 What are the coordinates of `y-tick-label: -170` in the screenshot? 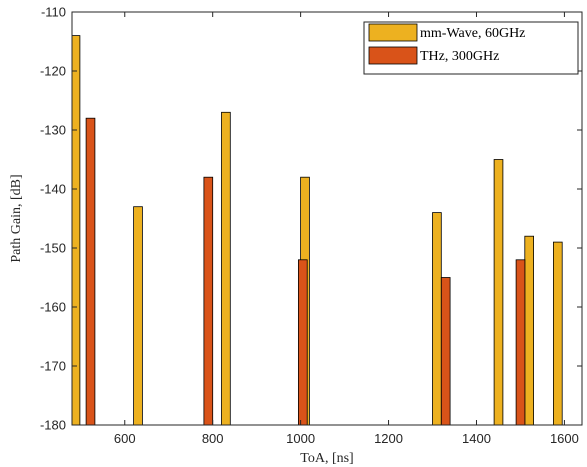 It's located at (53, 366).